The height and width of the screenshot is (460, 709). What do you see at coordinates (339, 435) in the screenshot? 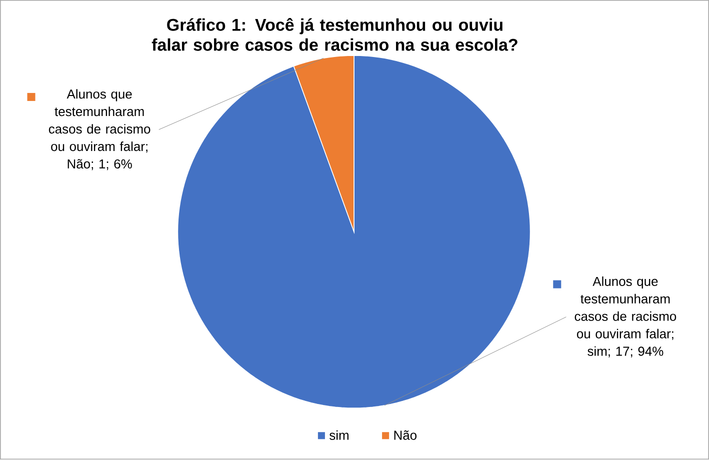
I see `legend-label: sim` at bounding box center [339, 435].